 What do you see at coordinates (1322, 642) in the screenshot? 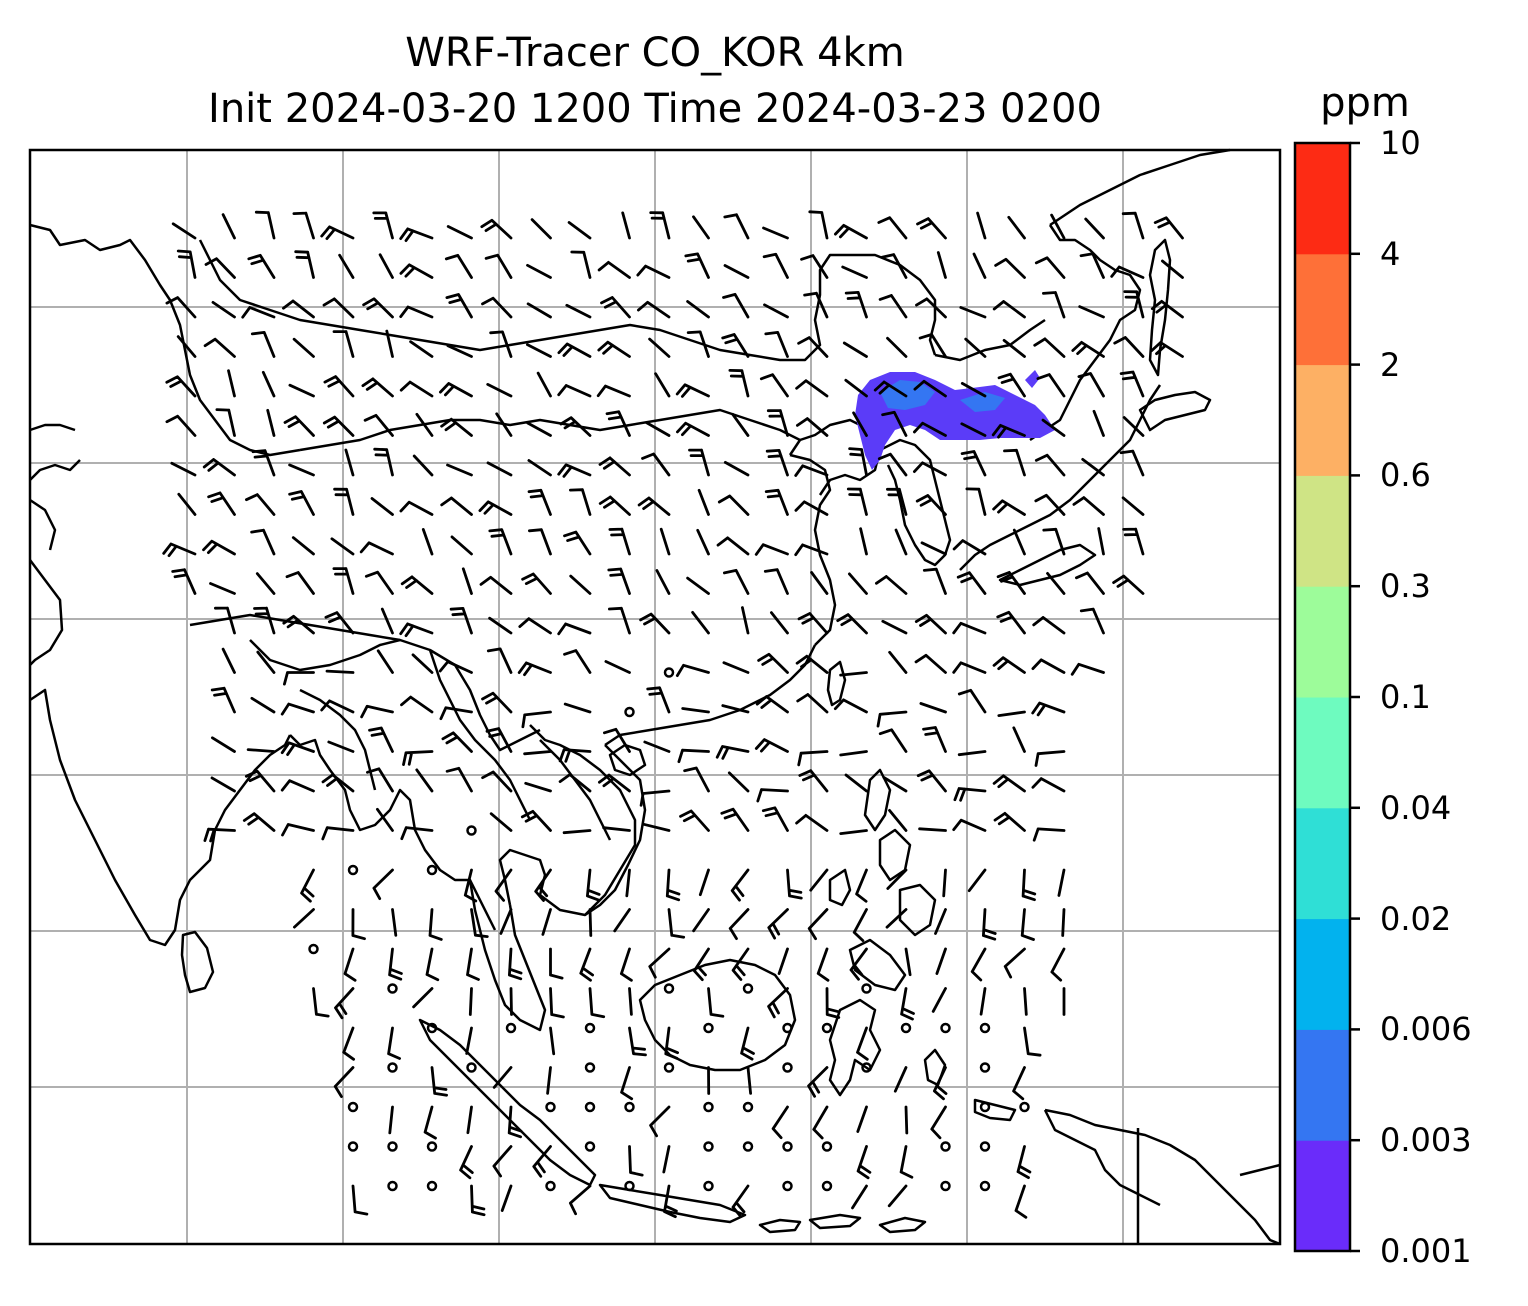
I see `colorbar-segment` at bounding box center [1322, 642].